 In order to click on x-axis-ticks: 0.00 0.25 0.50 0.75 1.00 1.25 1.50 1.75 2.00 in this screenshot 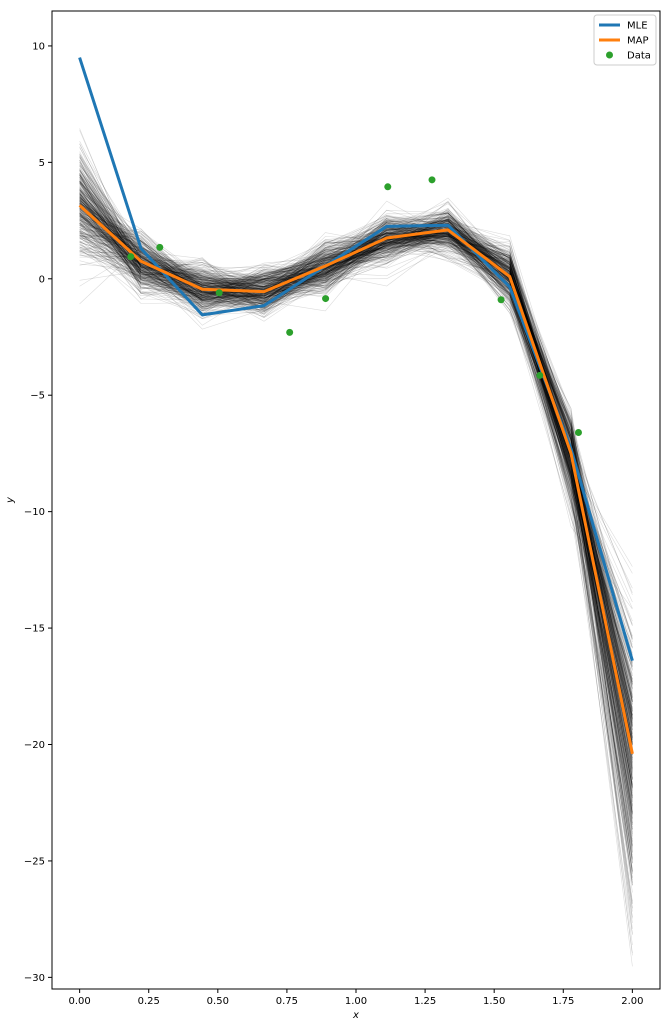, I will do `click(356, 998)`.